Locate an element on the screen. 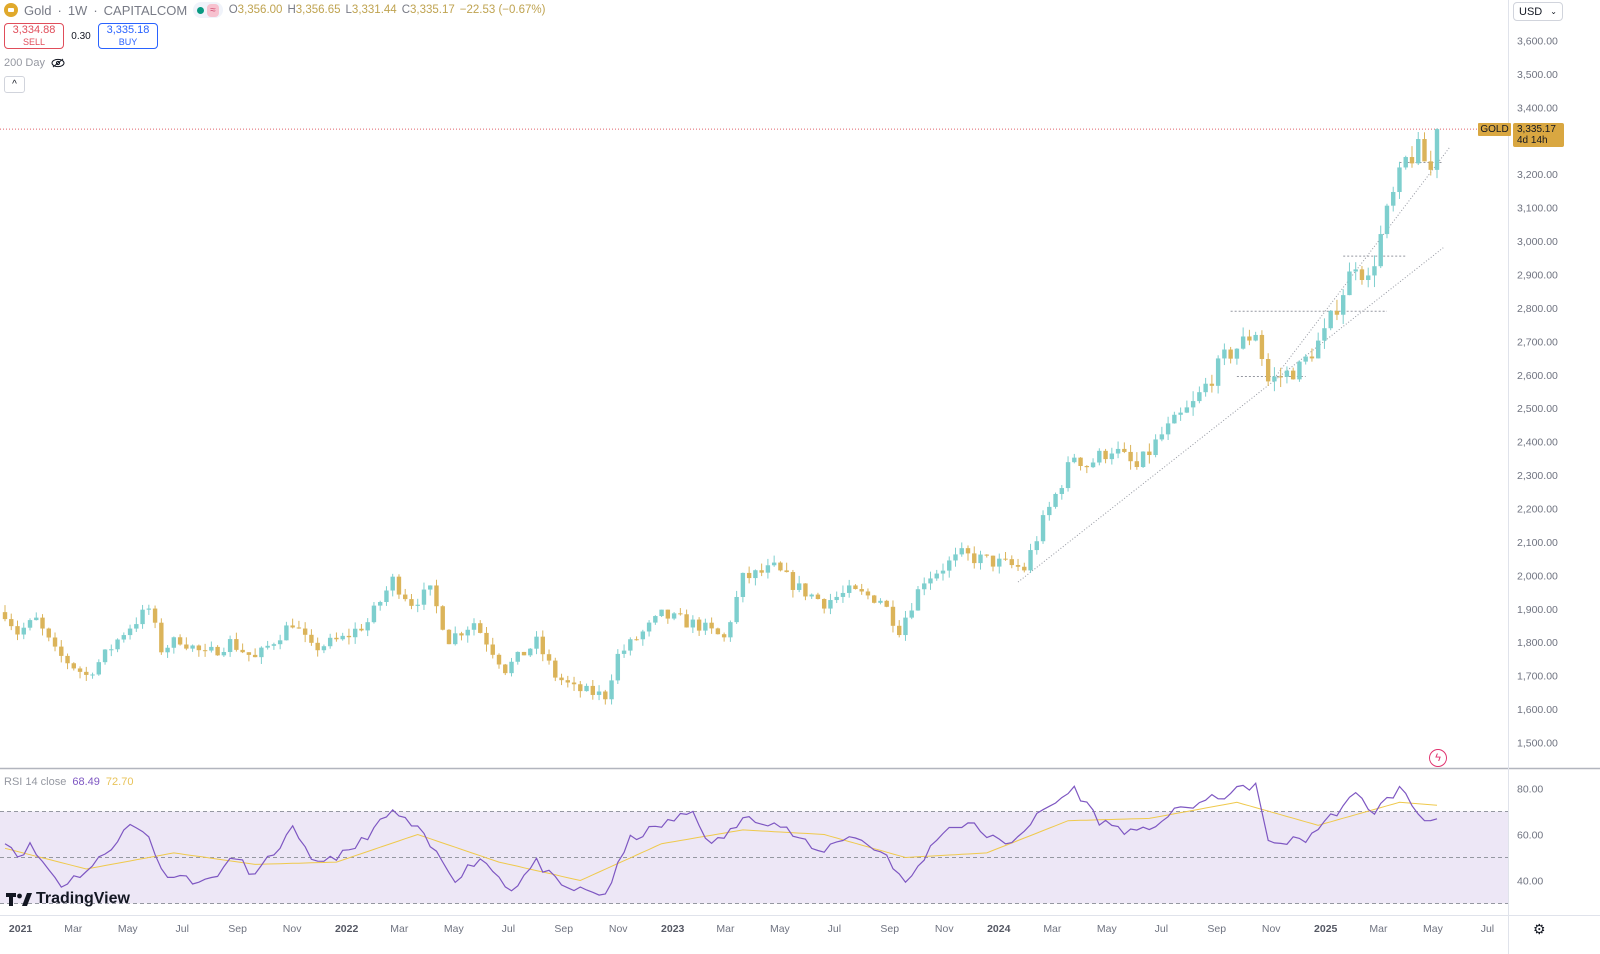 This screenshot has width=1600, height=954. lightning-icon: ϟ is located at coordinates (1438, 758).